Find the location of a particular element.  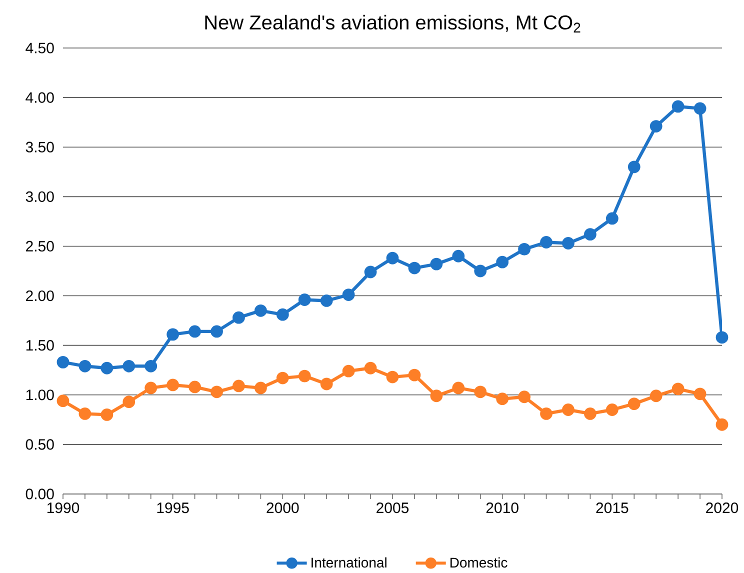

y-tick-label: 1.50 is located at coordinates (40, 345).